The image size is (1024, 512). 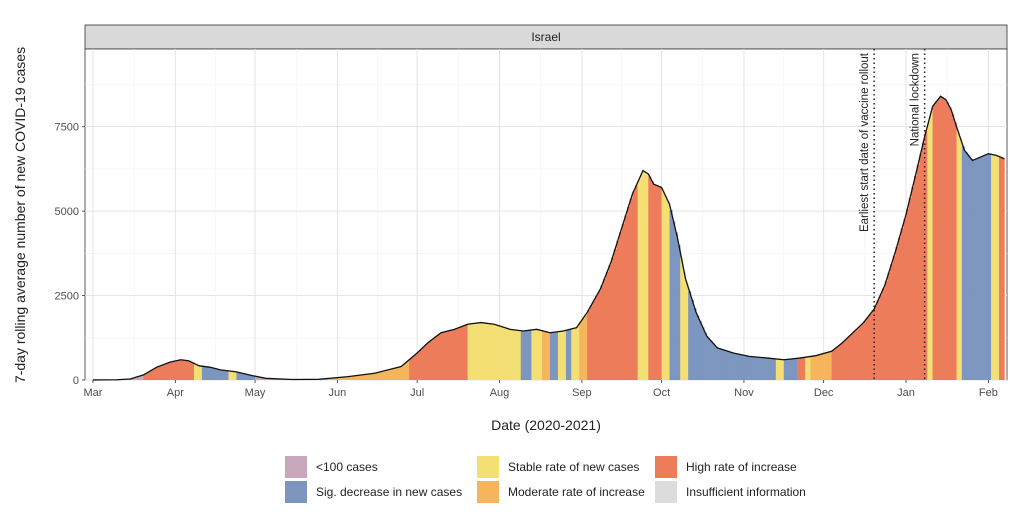 What do you see at coordinates (92, 393) in the screenshot?
I see `x-tick-label: Mar` at bounding box center [92, 393].